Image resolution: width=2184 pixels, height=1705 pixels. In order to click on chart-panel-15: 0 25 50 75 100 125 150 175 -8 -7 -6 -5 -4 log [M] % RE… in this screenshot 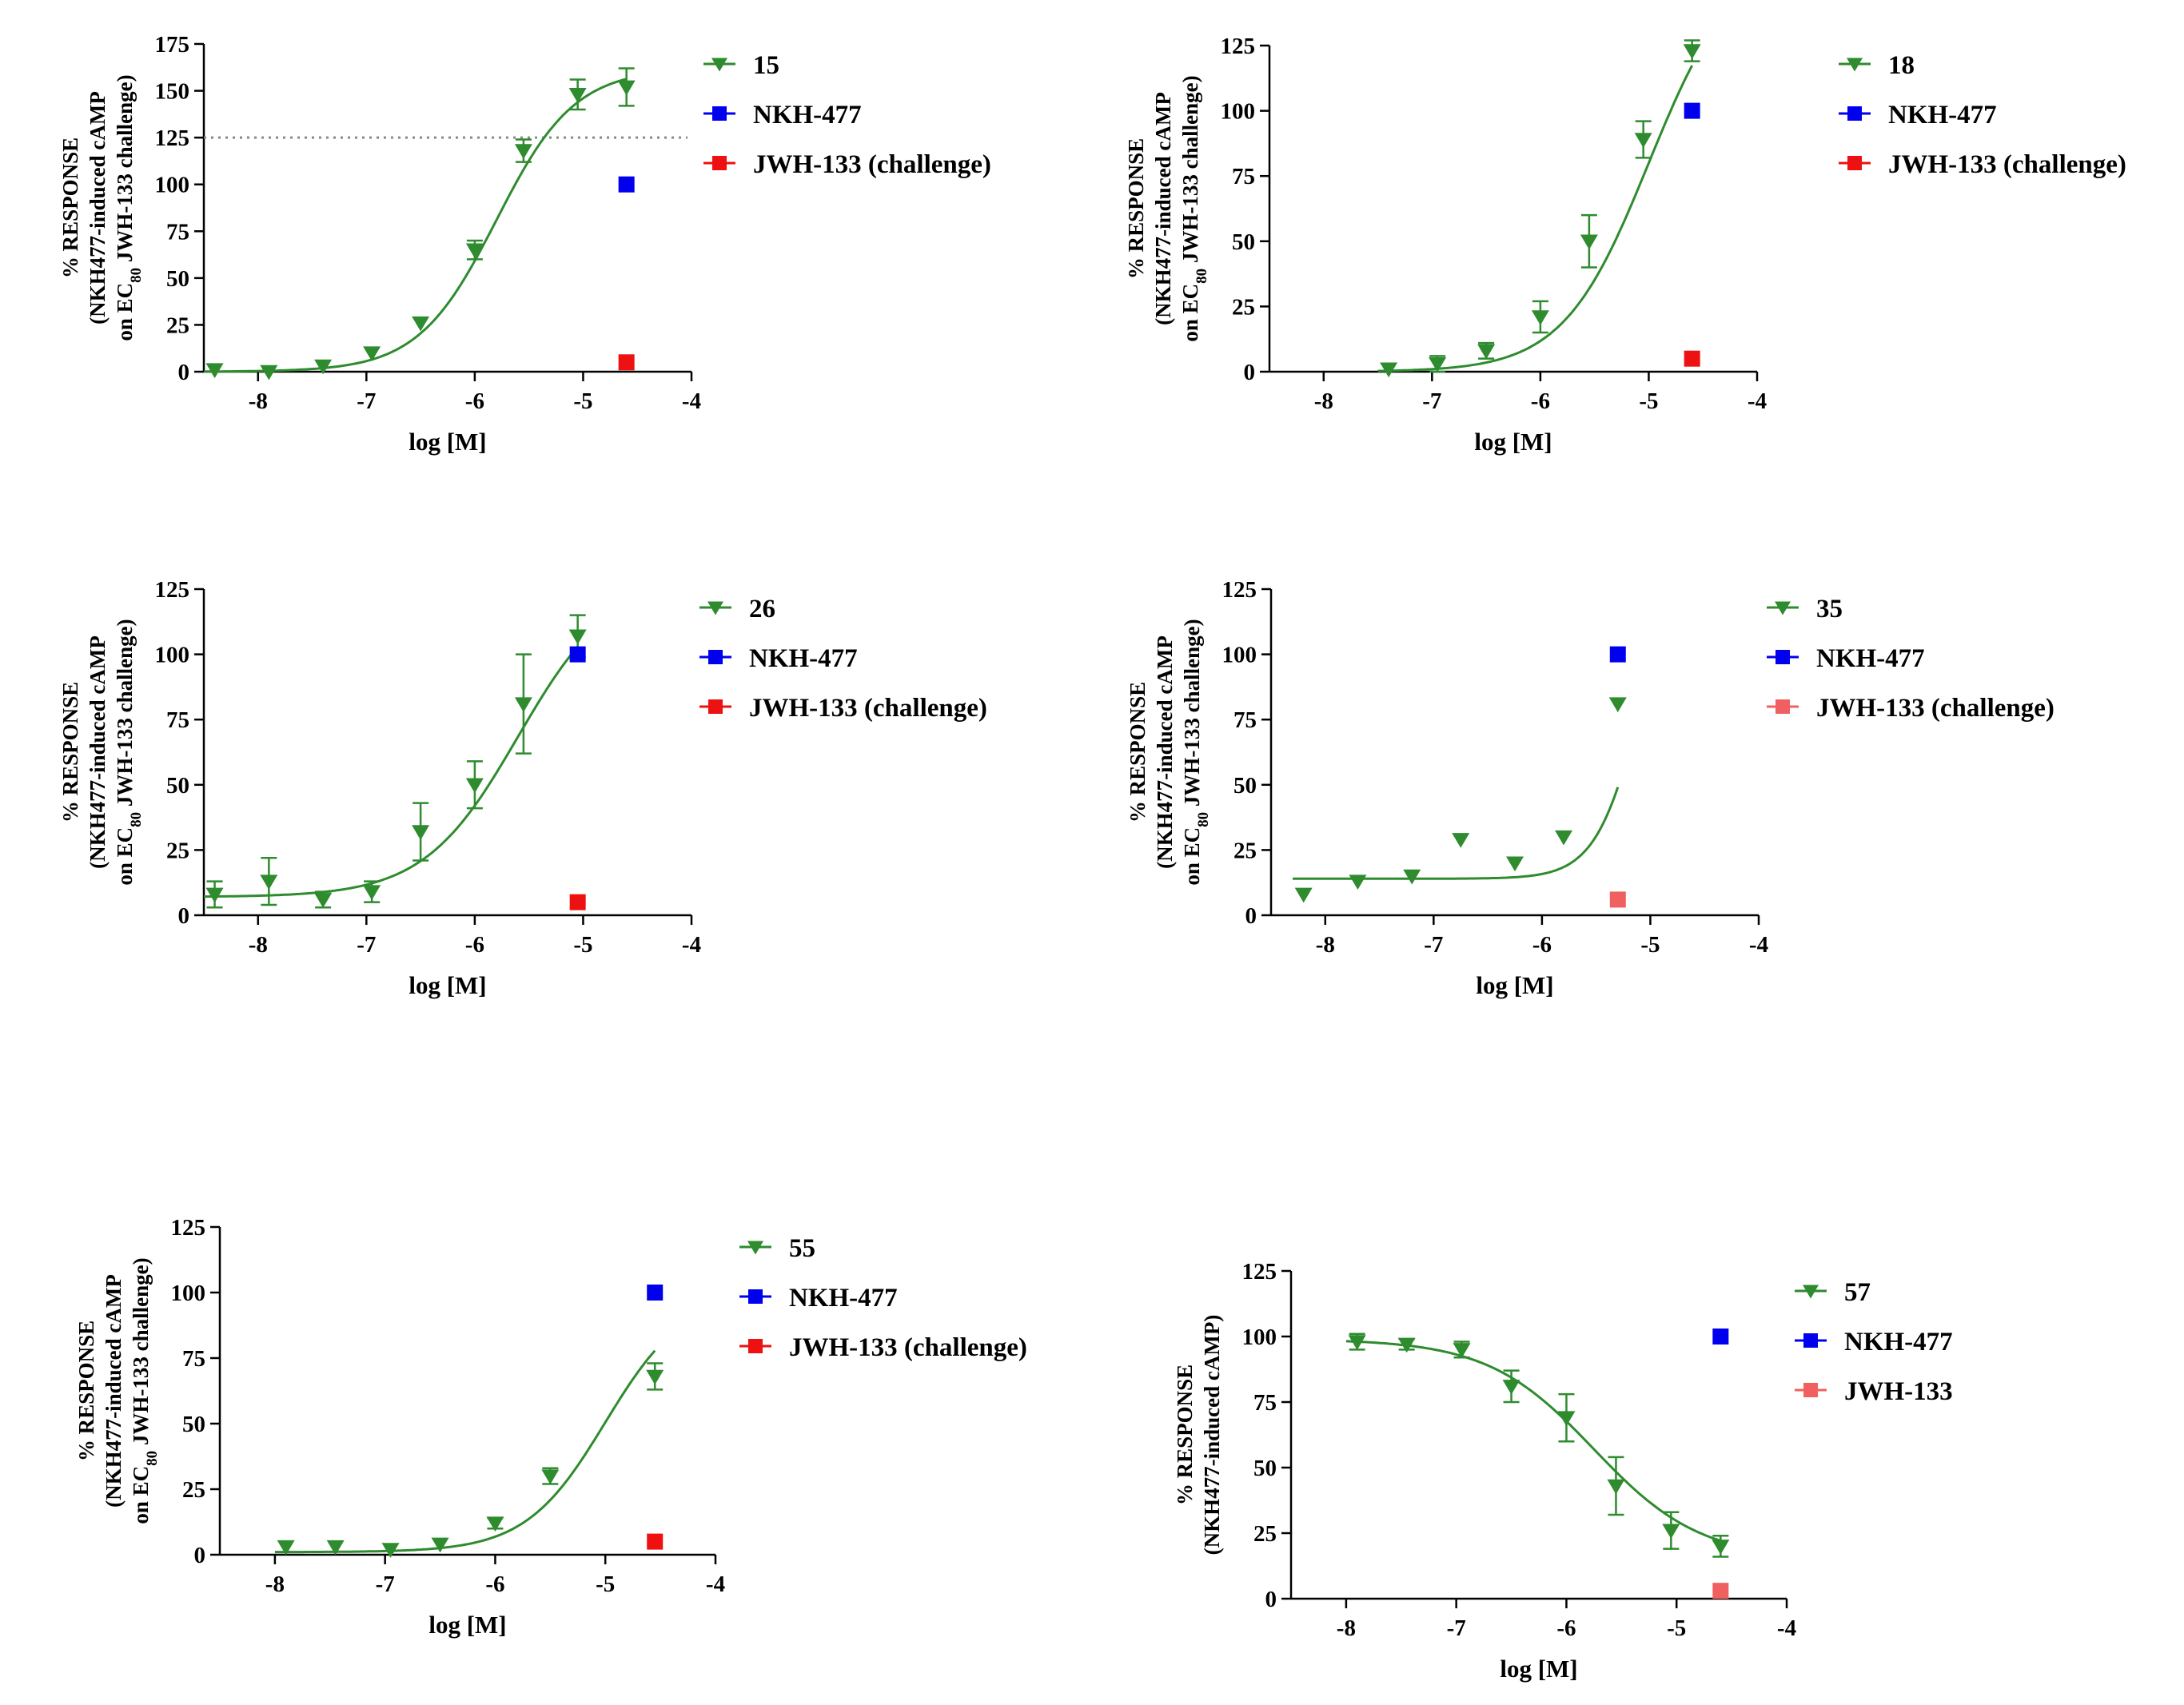, I will do `click(524, 244)`.